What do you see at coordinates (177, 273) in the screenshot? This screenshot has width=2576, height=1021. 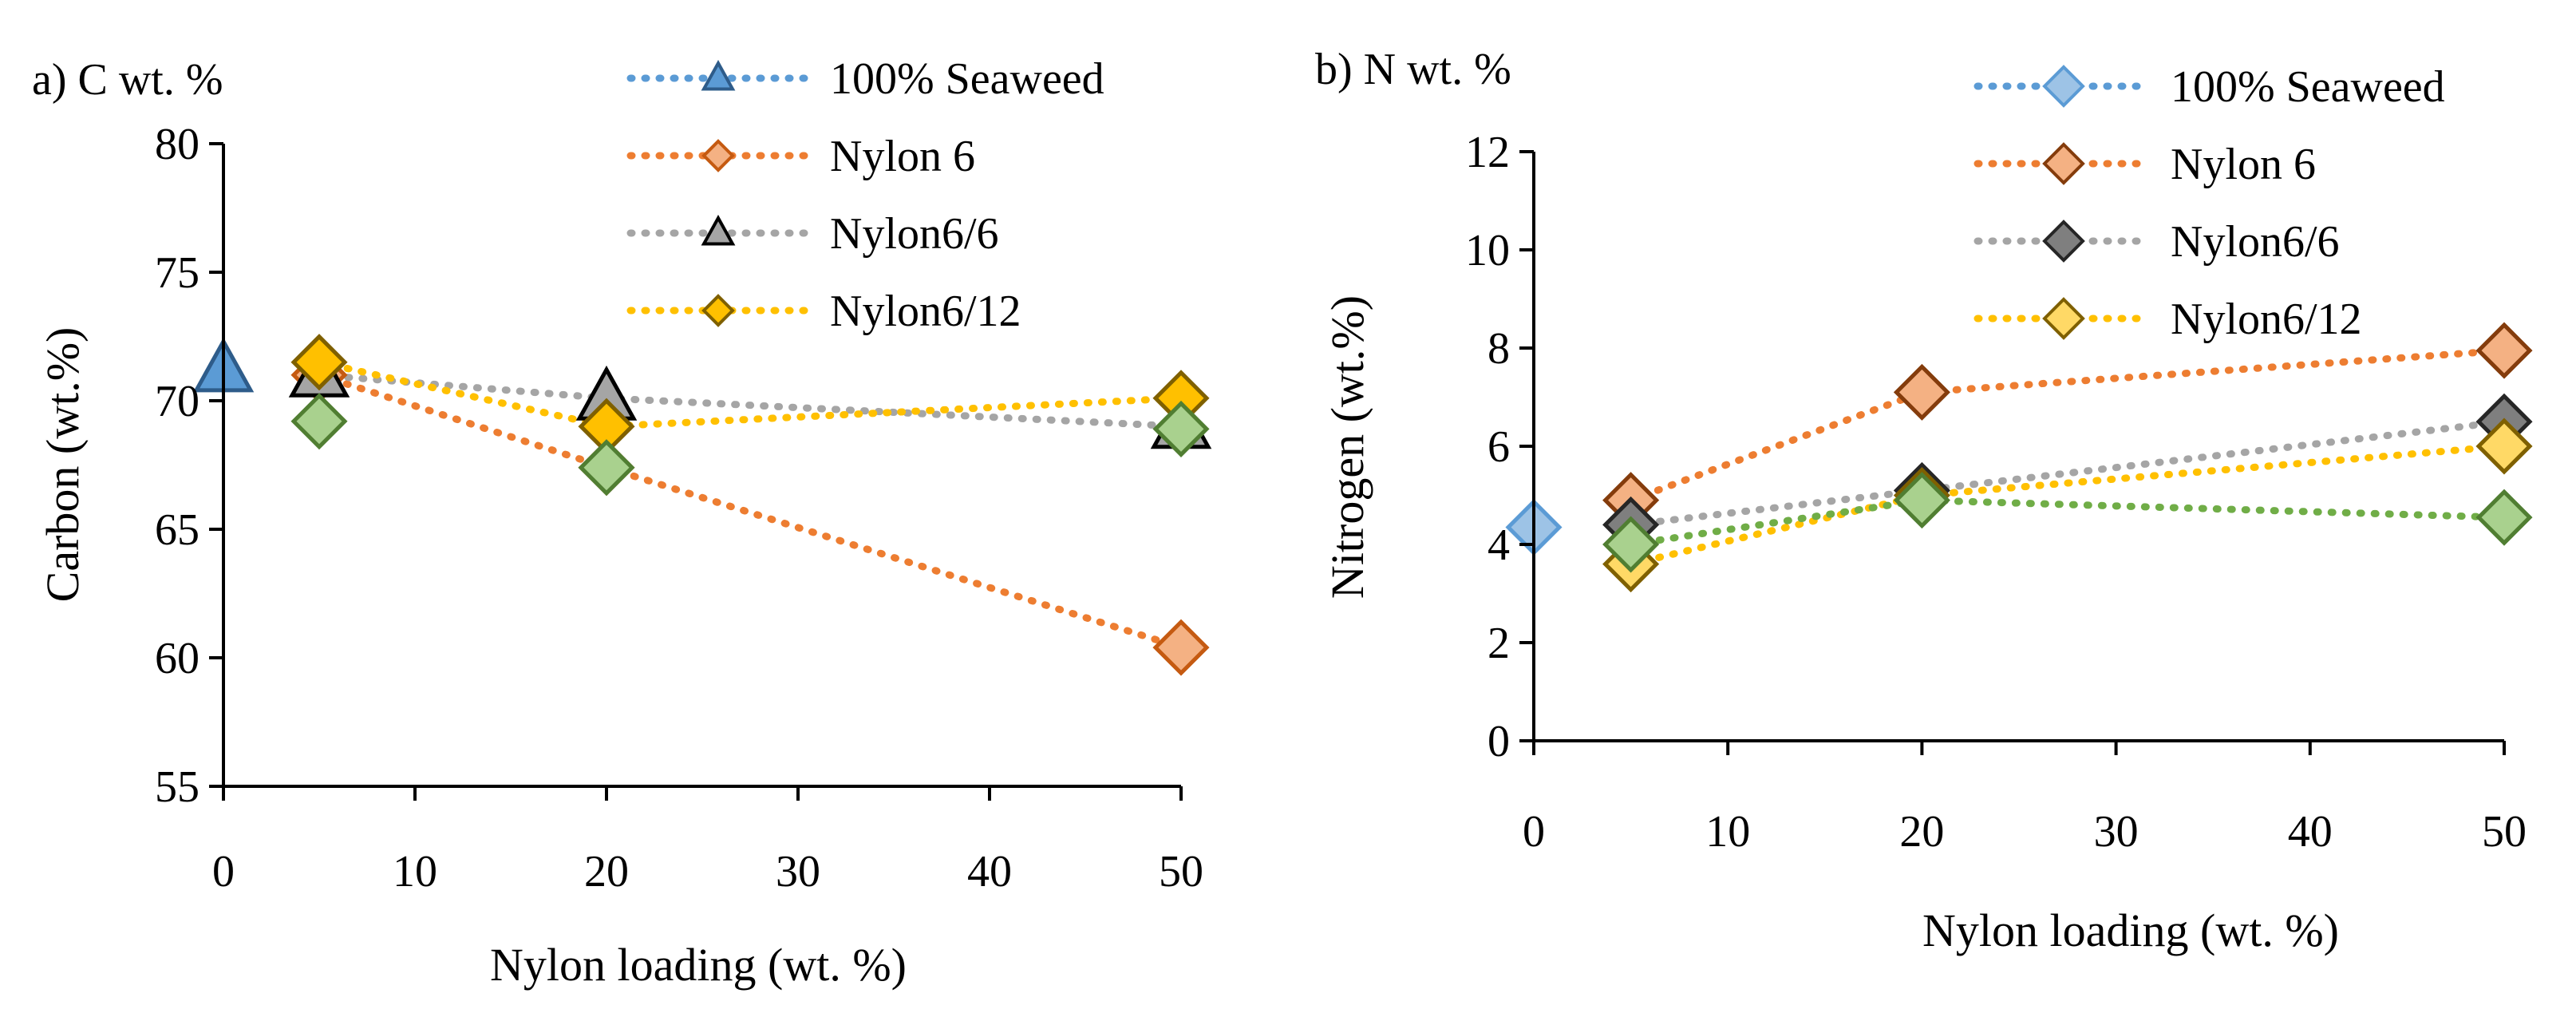 I see `panel-a-y-tick-label: 75` at bounding box center [177, 273].